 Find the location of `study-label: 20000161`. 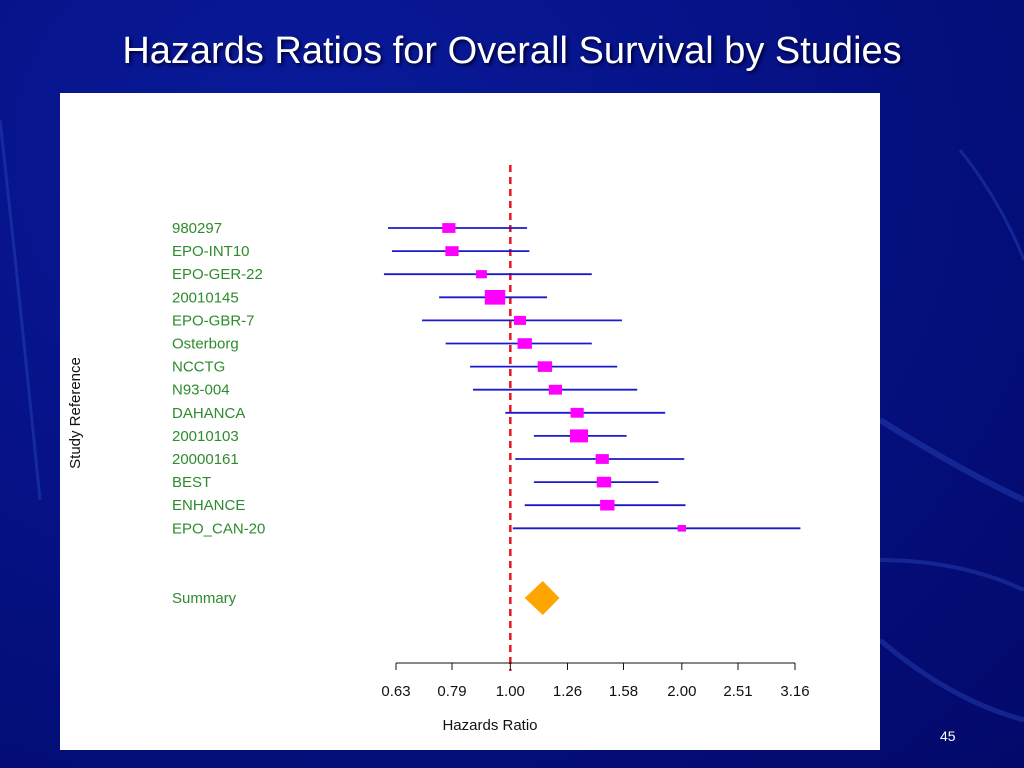

study-label: 20000161 is located at coordinates (205, 459).